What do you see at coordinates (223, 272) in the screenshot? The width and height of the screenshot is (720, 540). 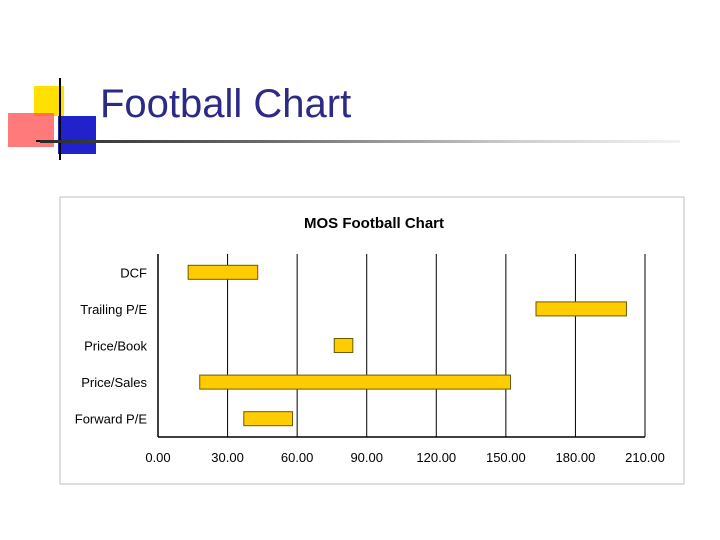 I see `range-bar-dcf` at bounding box center [223, 272].